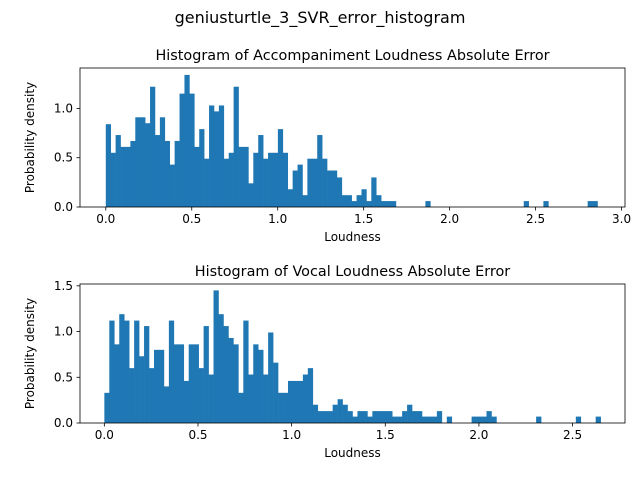 This screenshot has width=640, height=480. What do you see at coordinates (63, 332) in the screenshot?
I see `chart2-ytick-label: 1.0` at bounding box center [63, 332].